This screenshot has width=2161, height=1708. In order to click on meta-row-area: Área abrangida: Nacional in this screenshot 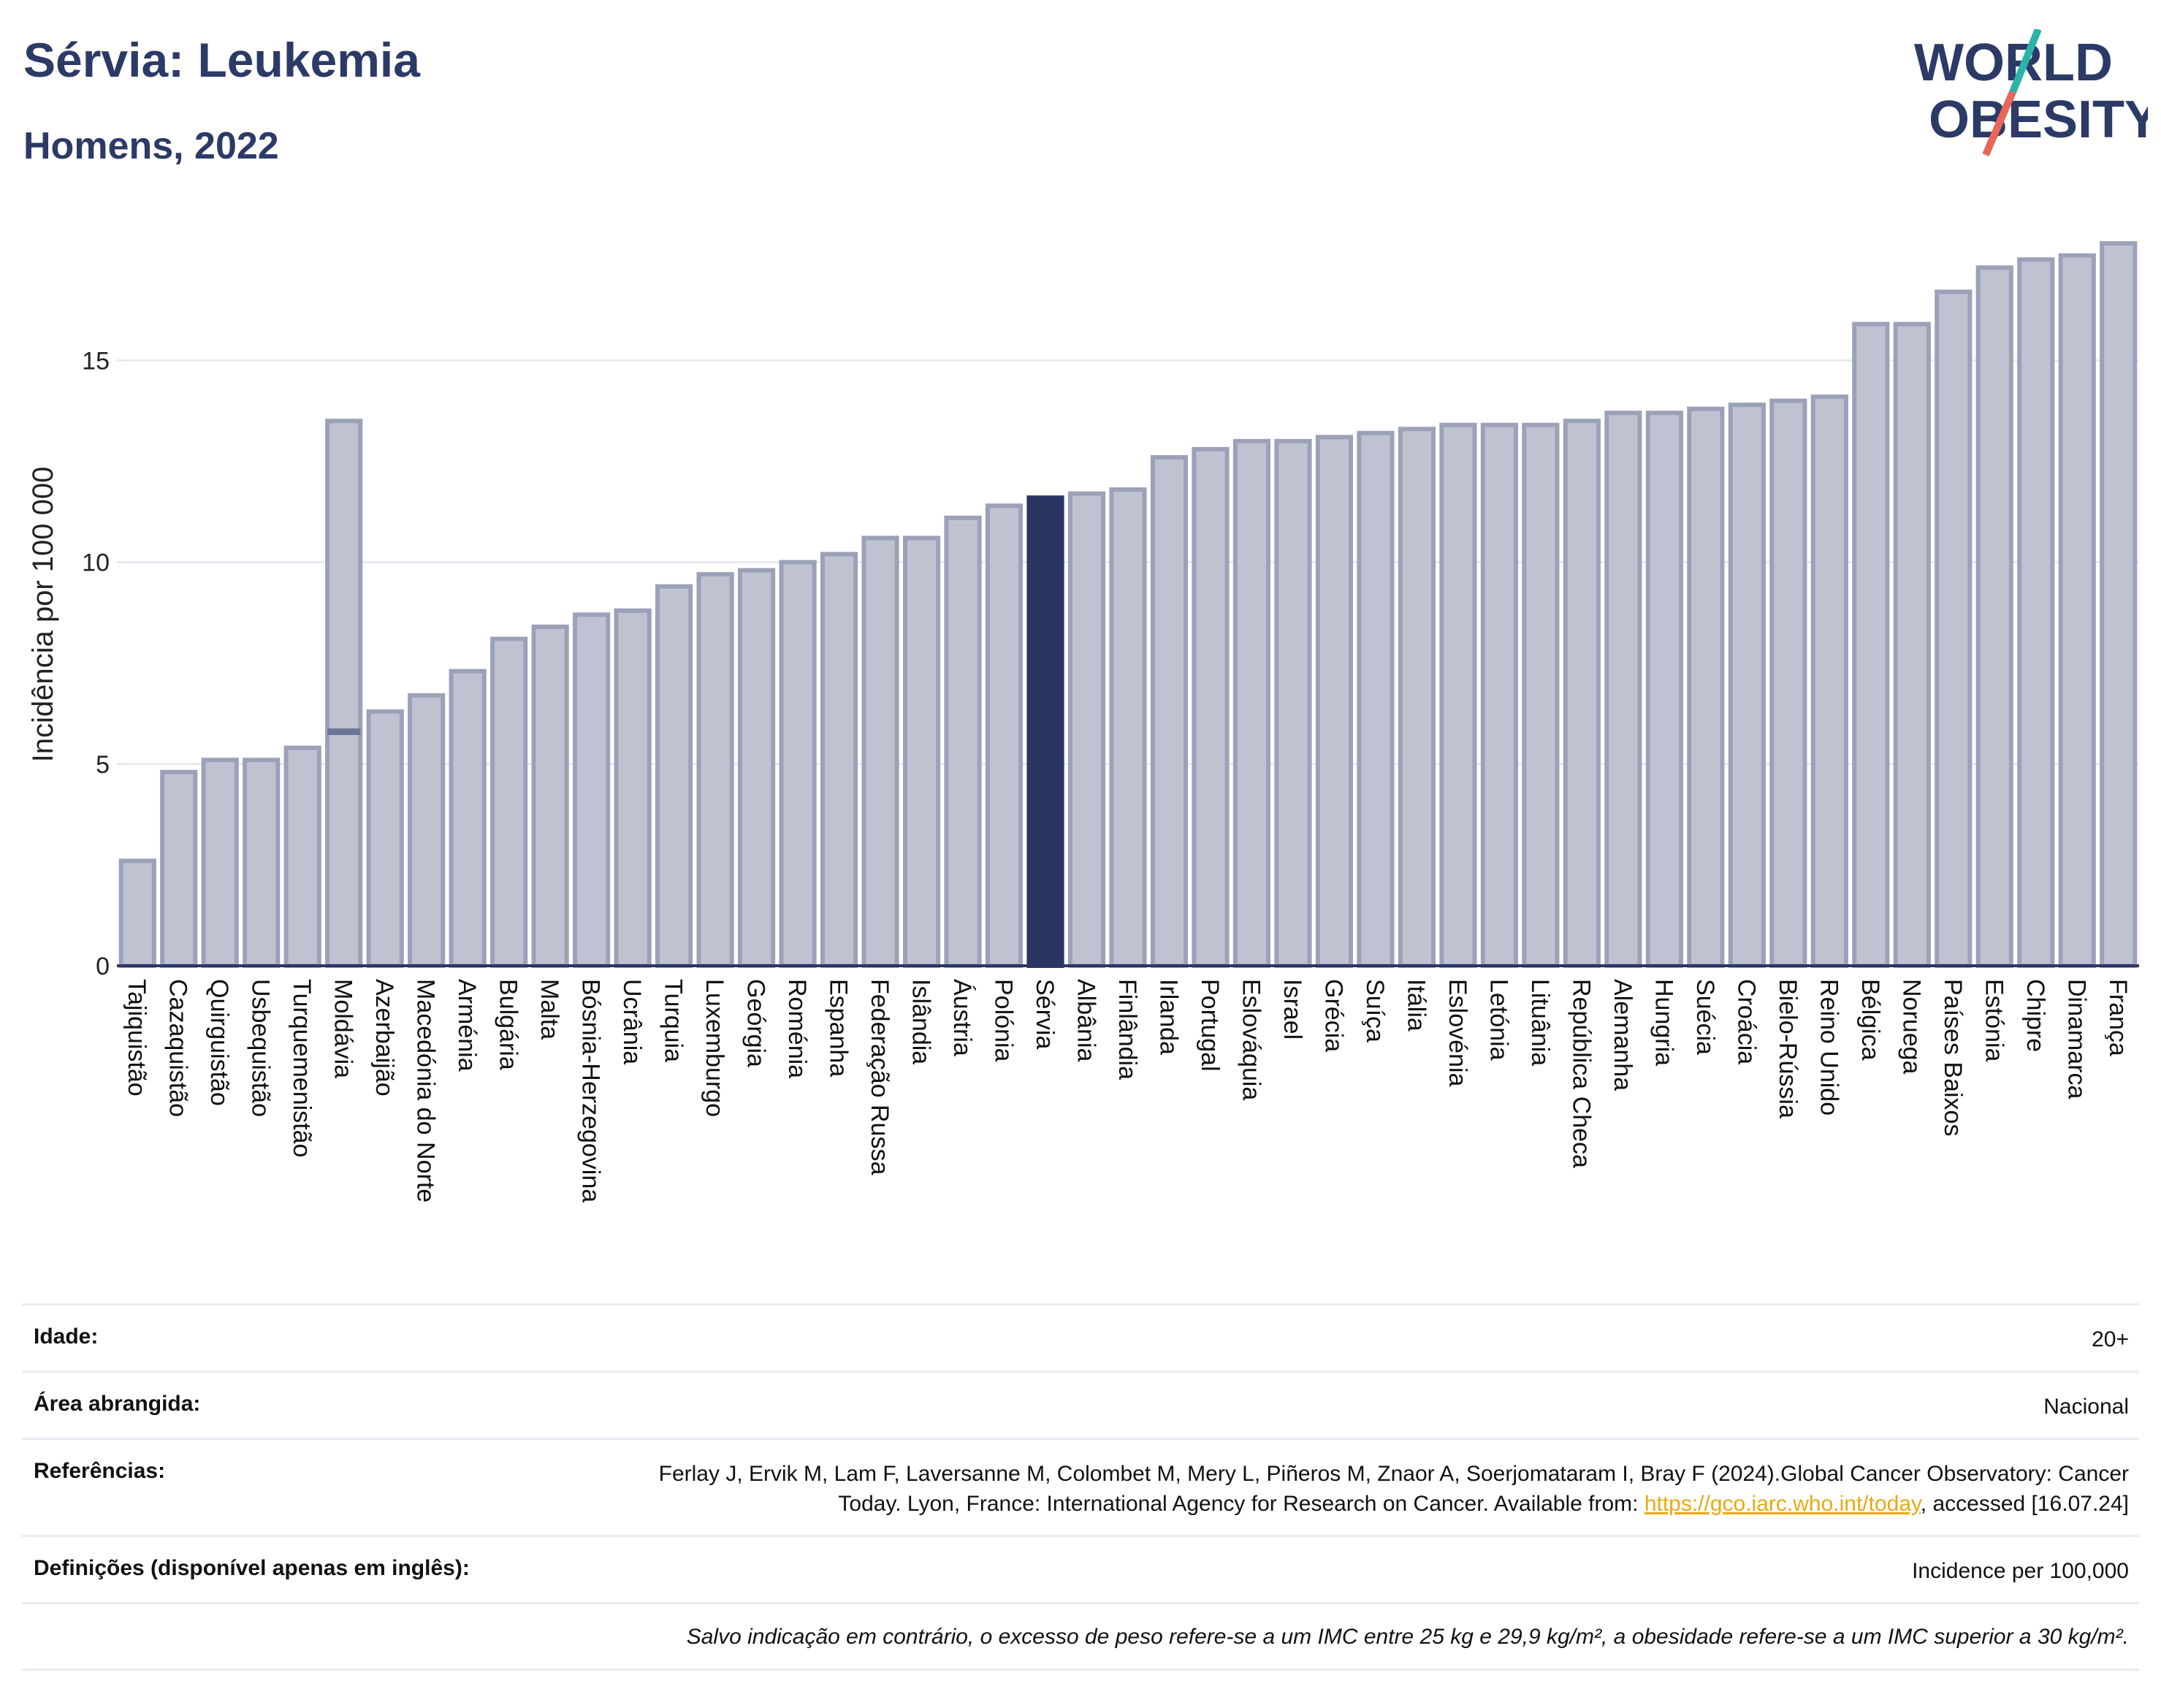, I will do `click(1080, 1404)`.